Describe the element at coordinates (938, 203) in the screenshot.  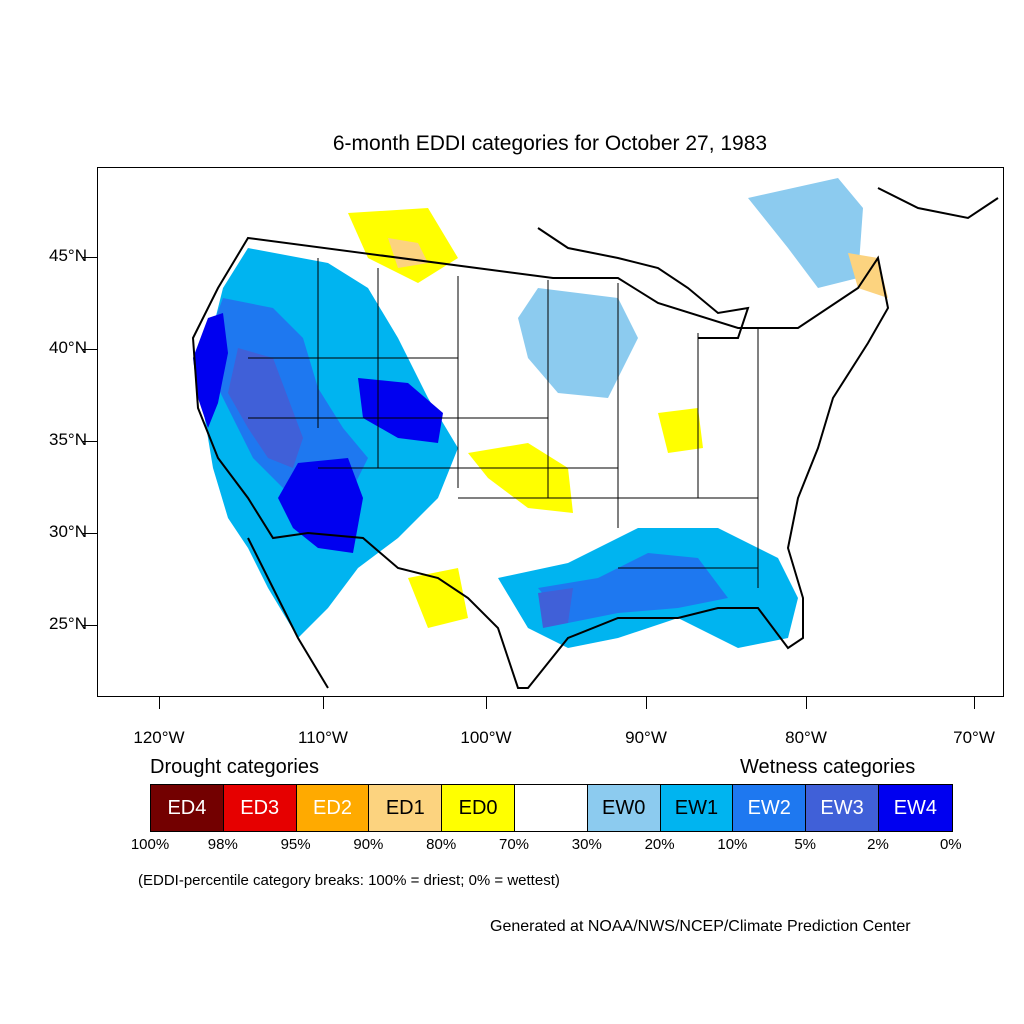
I see `canada-coast` at that location.